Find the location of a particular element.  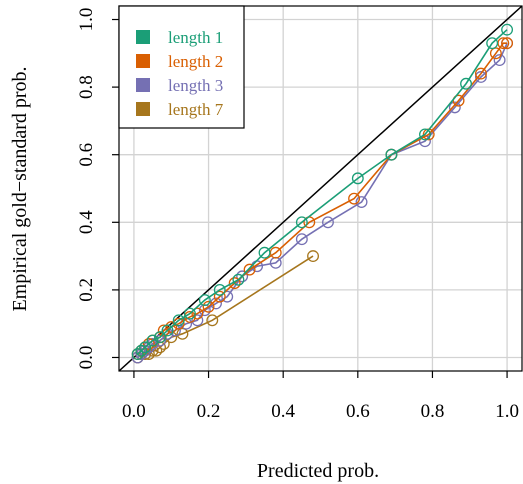

x-tick-label: 0.6 is located at coordinates (358, 411).